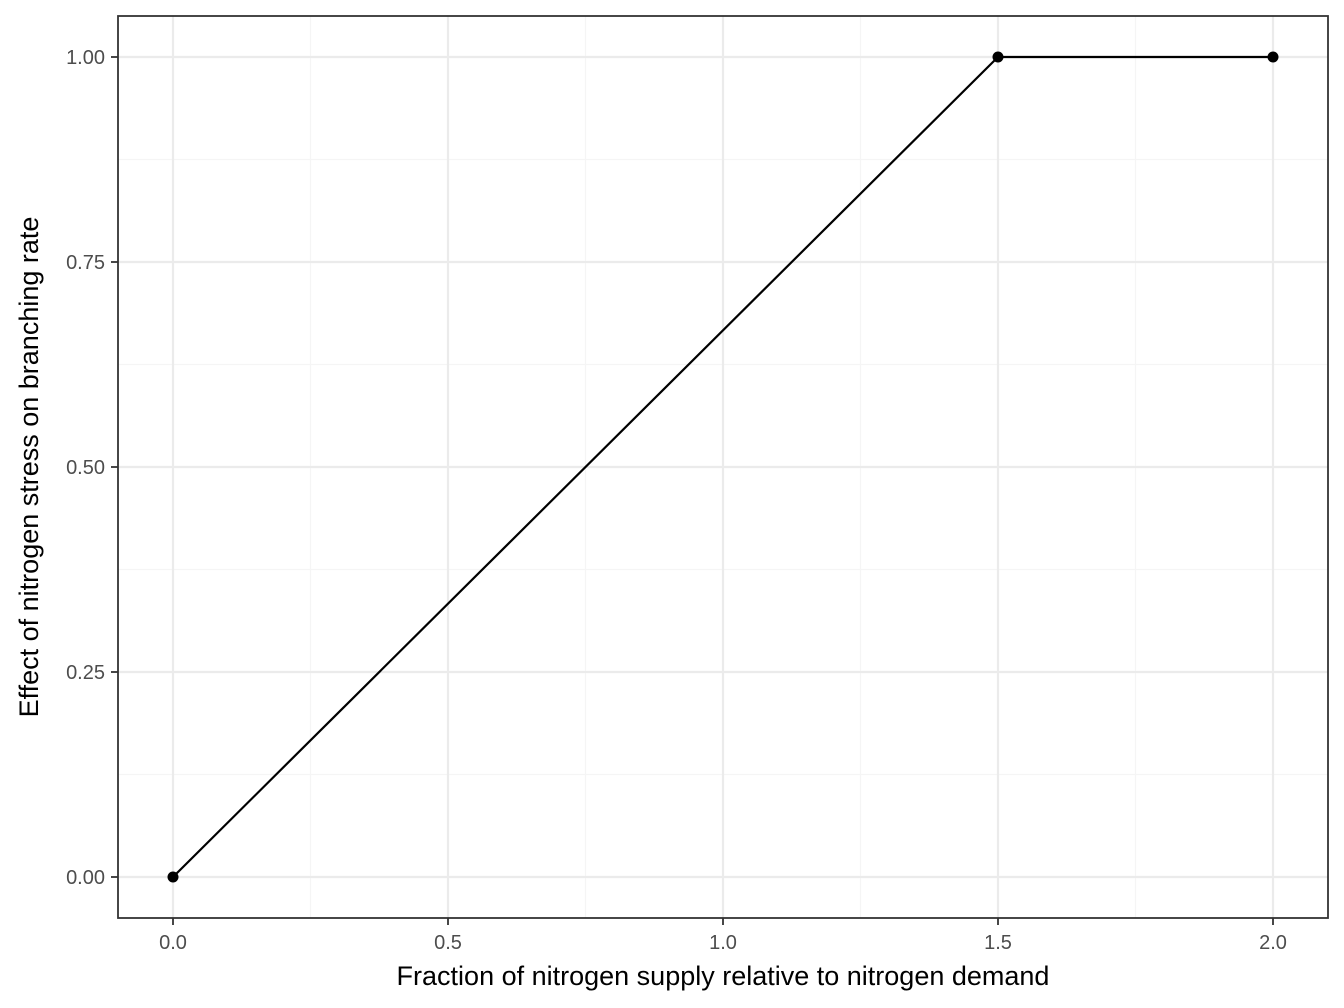  What do you see at coordinates (85, 263) in the screenshot?
I see `y-tick-label: 0.75` at bounding box center [85, 263].